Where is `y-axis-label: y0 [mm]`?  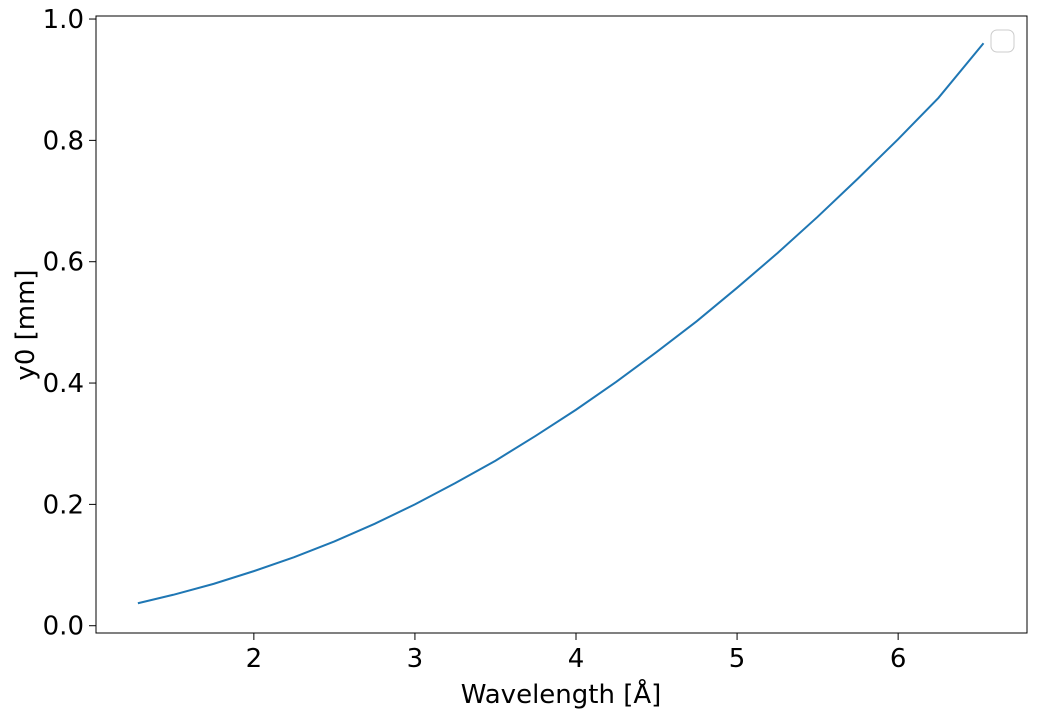 y-axis-label: y0 [mm] is located at coordinates (26, 324).